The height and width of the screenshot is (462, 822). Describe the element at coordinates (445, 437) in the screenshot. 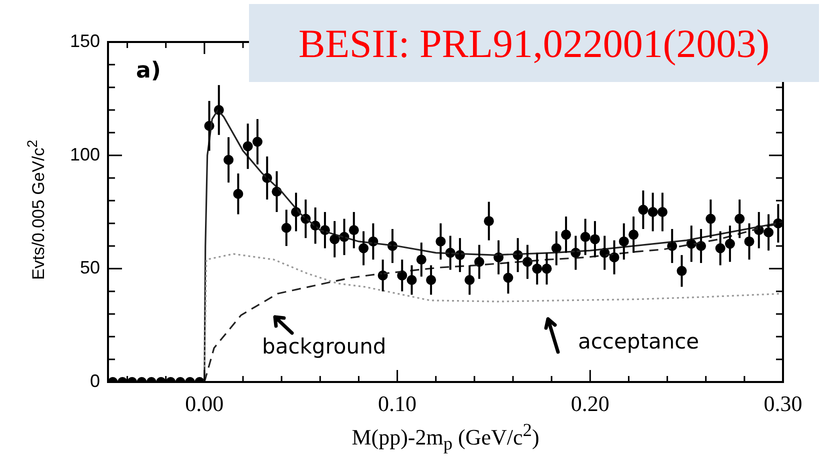

I see `x-axis-title: M(pp)-2m$_{p}$ (GeV/c$^{2}$)` at that location.